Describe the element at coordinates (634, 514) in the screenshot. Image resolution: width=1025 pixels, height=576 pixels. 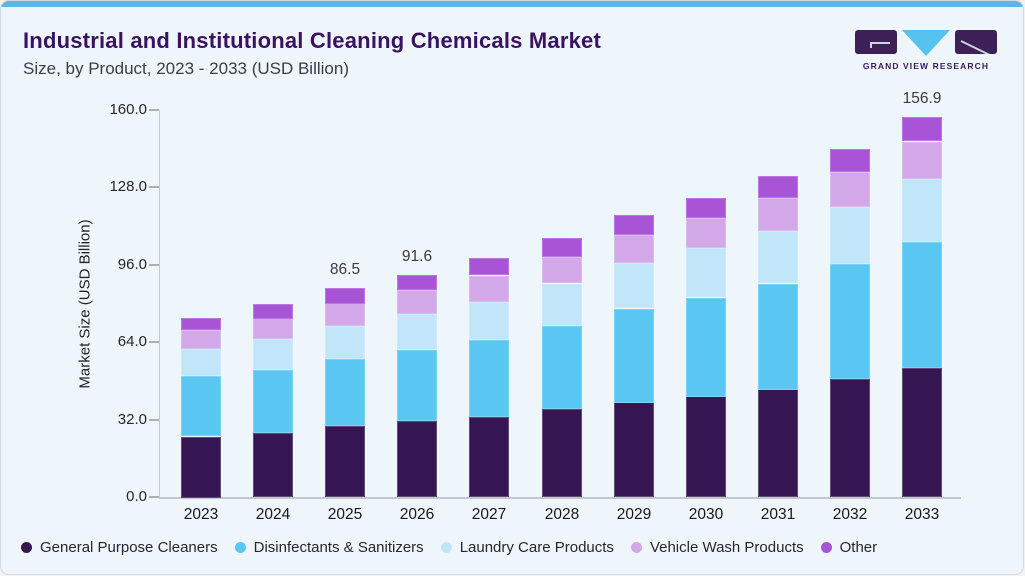
I see `x-tick-label: 2029` at that location.